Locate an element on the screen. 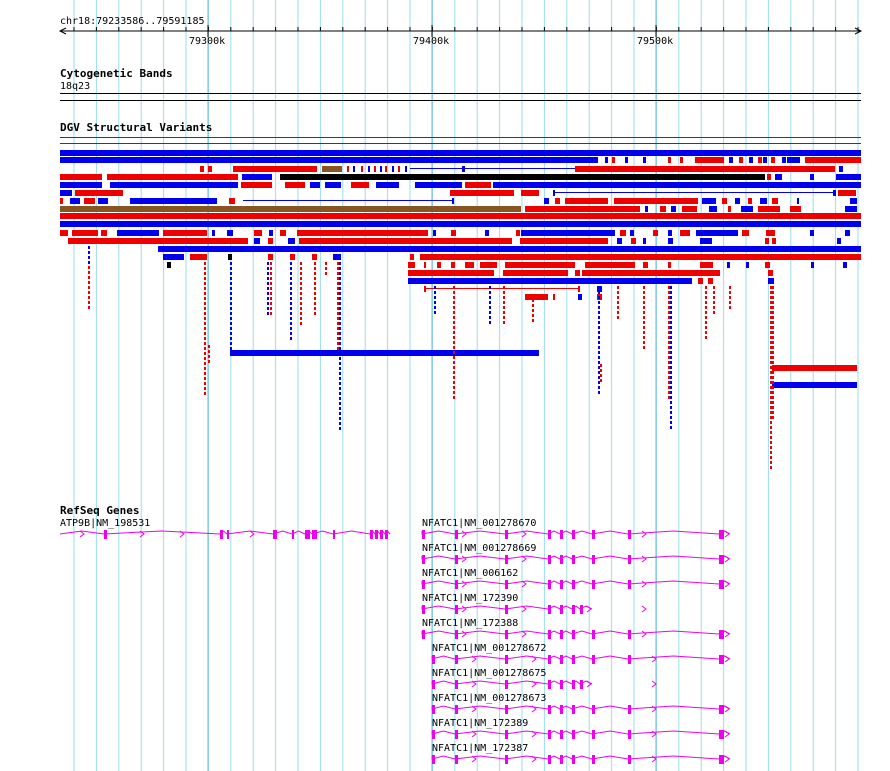 The width and height of the screenshot is (890, 771). track-cytoband: Cytogenetic Bands 18q23 is located at coordinates (460, 84).